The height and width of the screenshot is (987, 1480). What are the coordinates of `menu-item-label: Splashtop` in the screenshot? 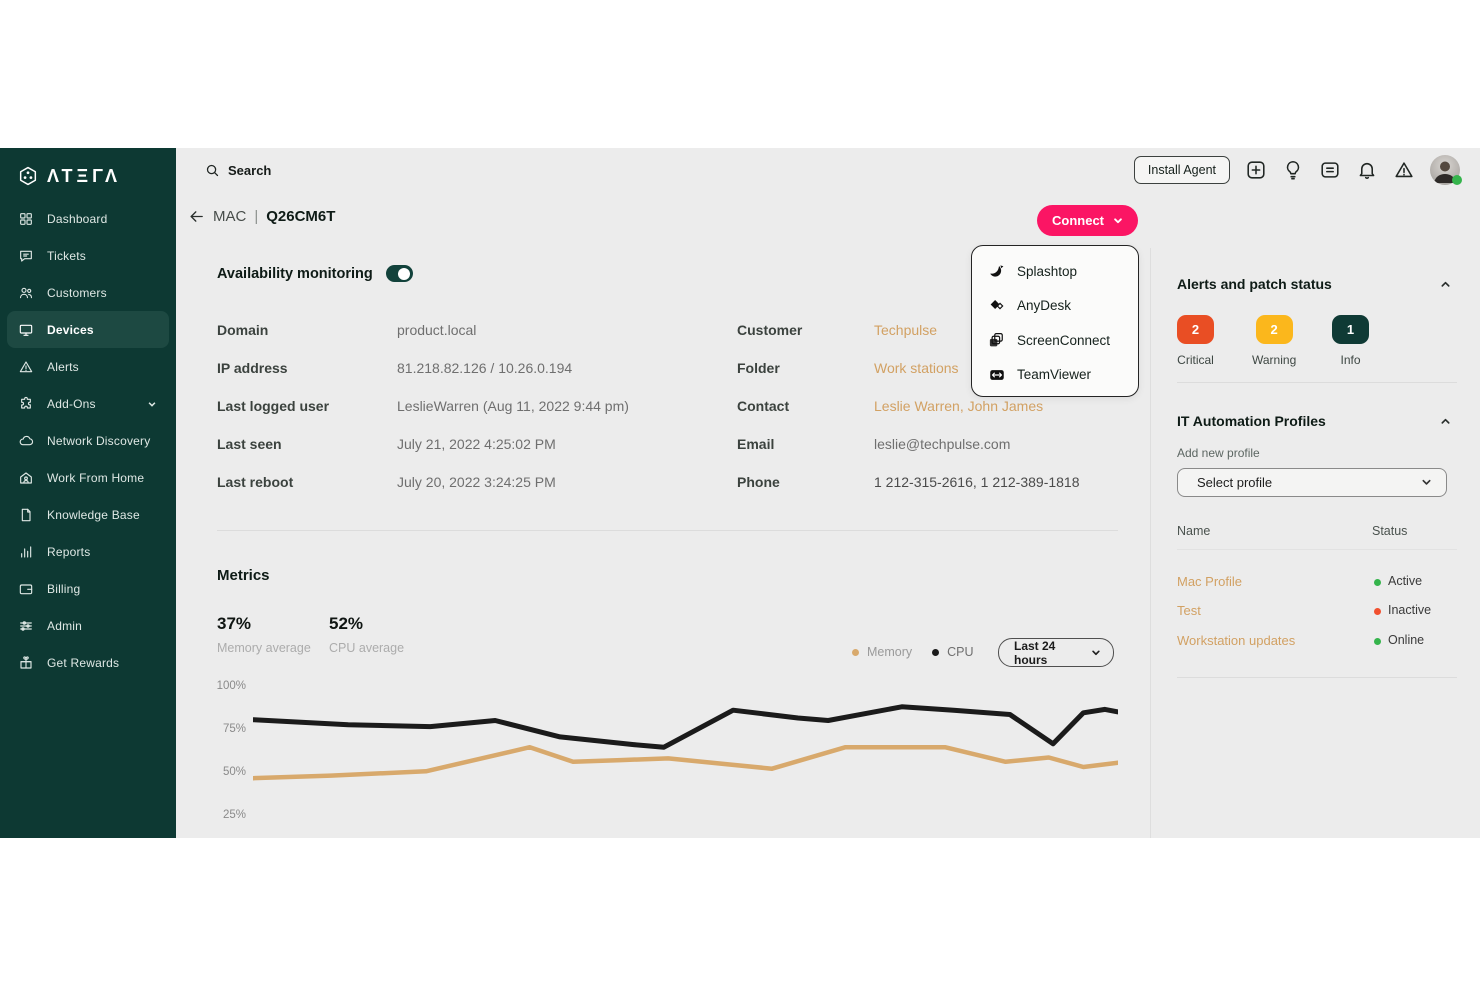 It's located at (1047, 271).